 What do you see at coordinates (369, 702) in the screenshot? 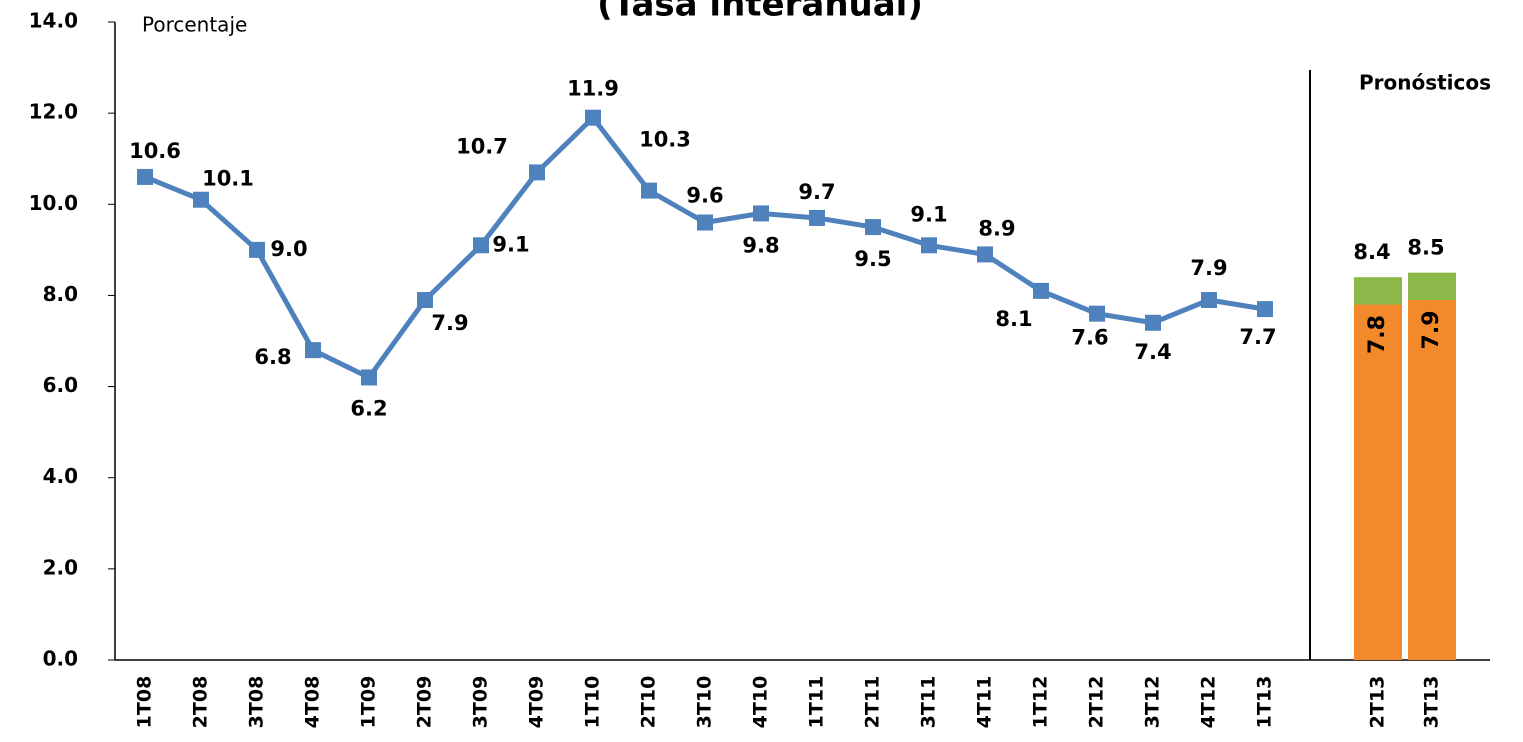
I see `x-tick-label: 1T09` at bounding box center [369, 702].